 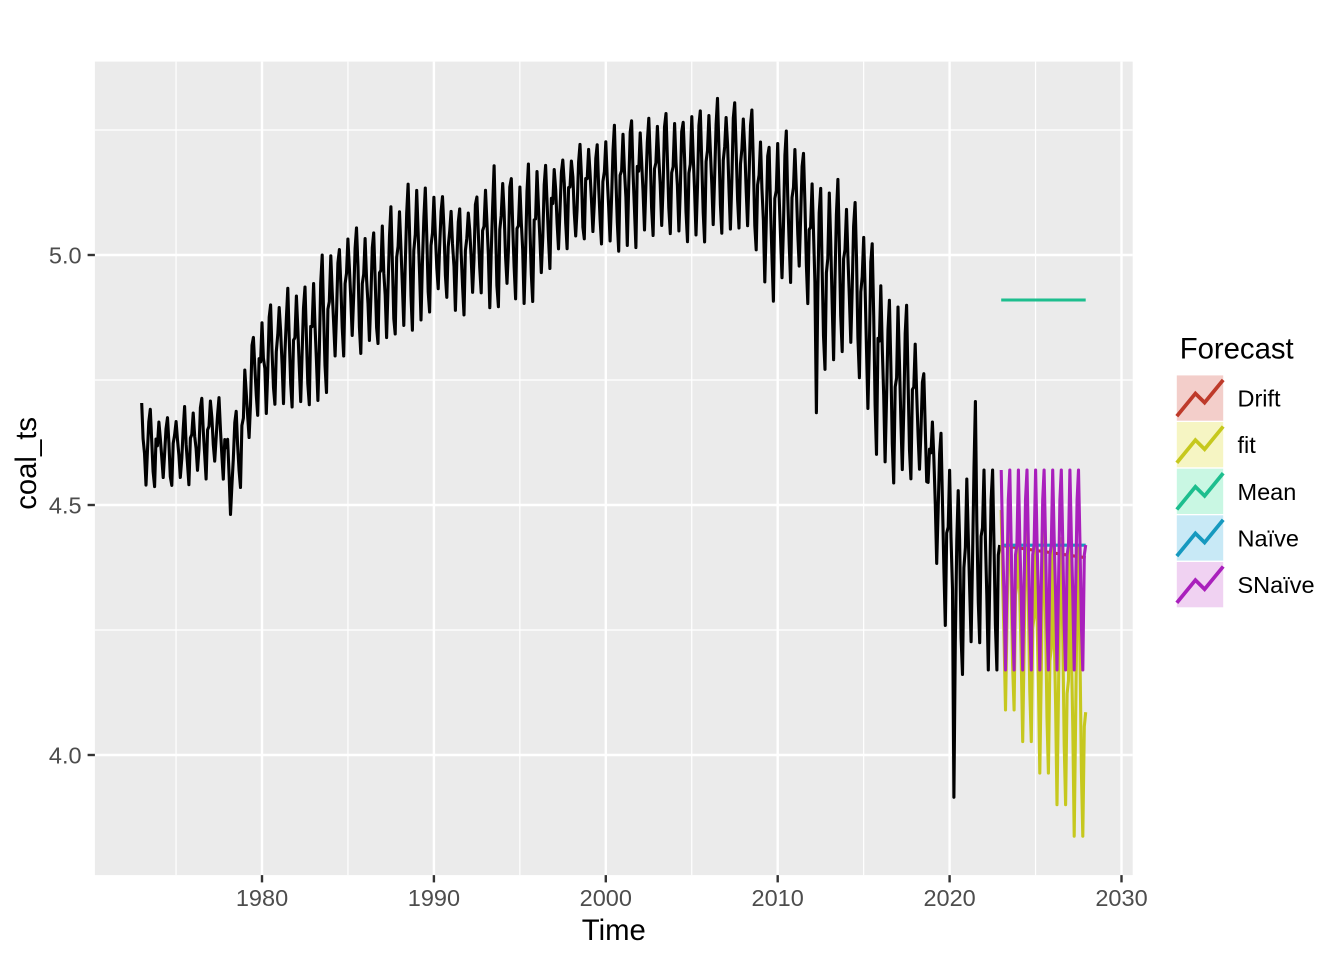 I want to click on svg-text: Time, so click(x=614, y=930).